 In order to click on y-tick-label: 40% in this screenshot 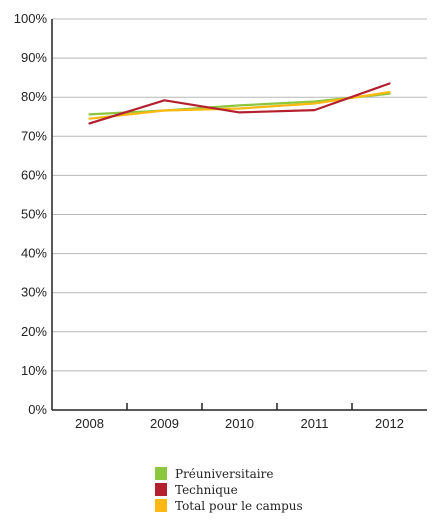, I will do `click(34, 253)`.